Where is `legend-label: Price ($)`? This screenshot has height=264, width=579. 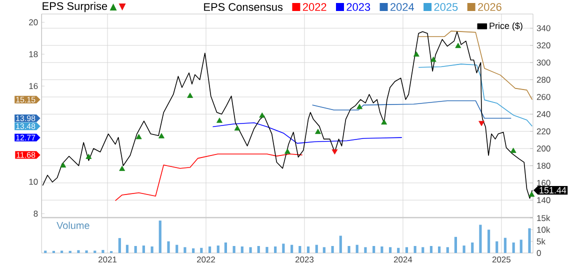 legend-label: Price ($) is located at coordinates (506, 26).